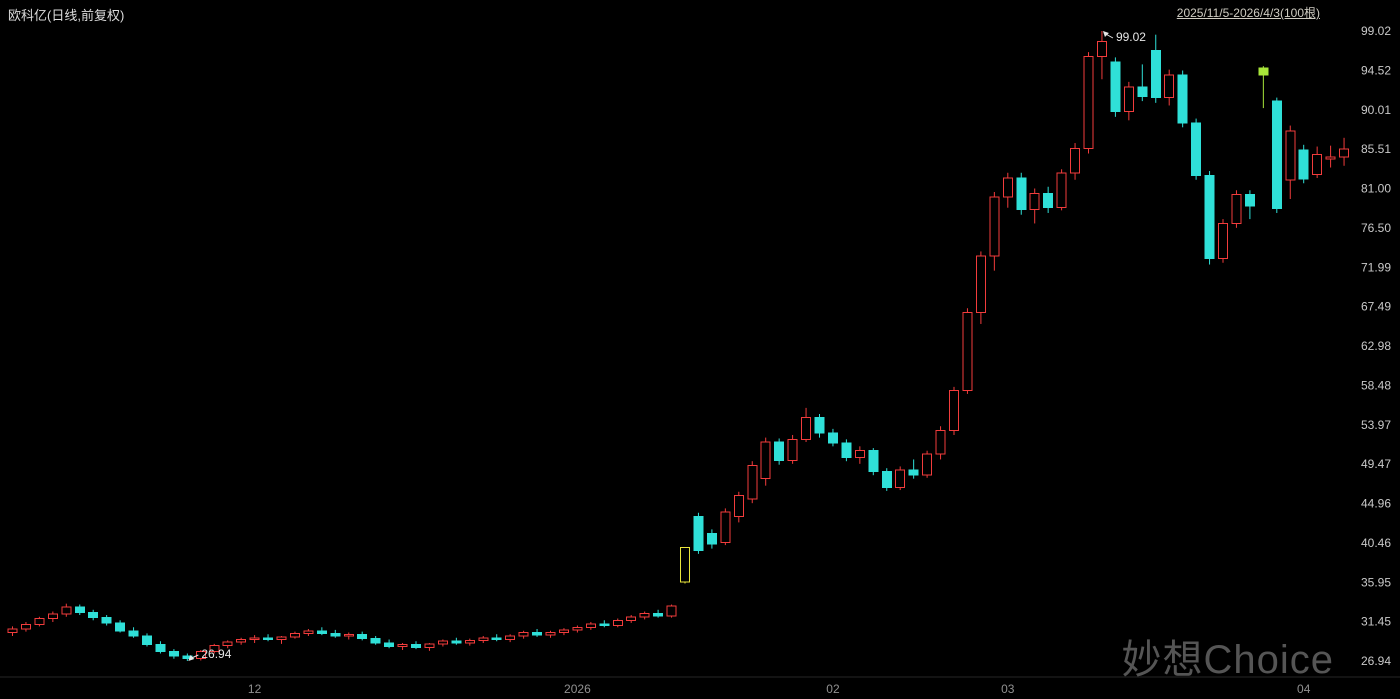 The width and height of the screenshot is (1400, 699). What do you see at coordinates (1248, 13) in the screenshot?
I see `date-range-link: 2025/11/5-2026/4/3(100根)` at bounding box center [1248, 13].